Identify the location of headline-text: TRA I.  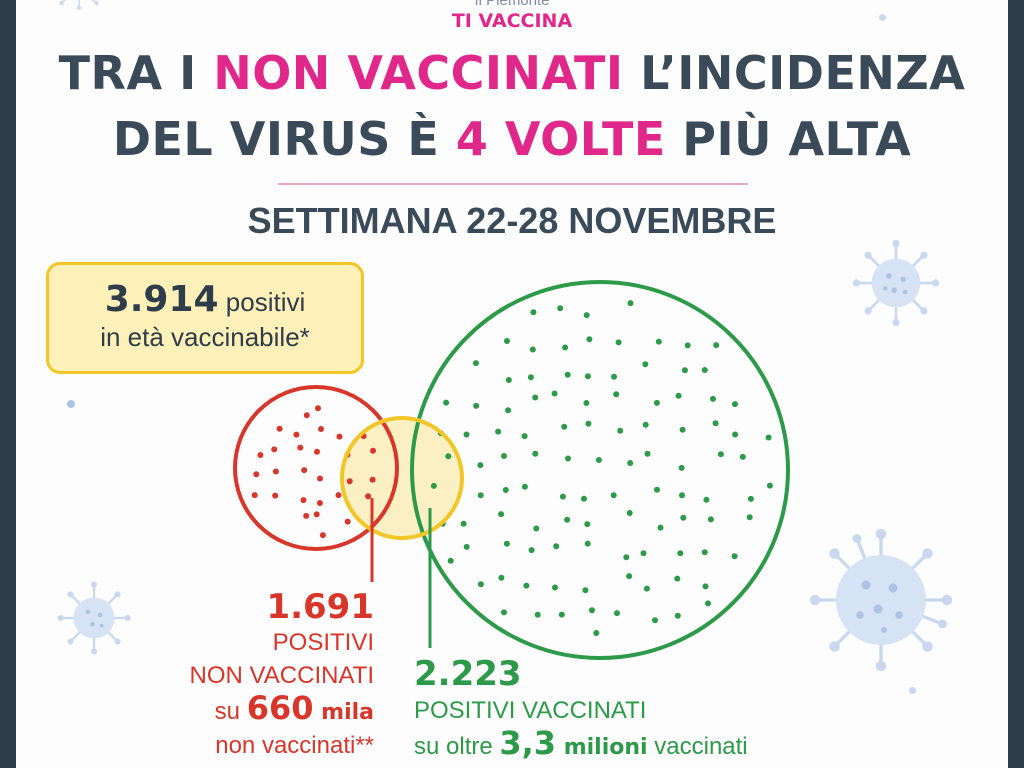
(136, 73).